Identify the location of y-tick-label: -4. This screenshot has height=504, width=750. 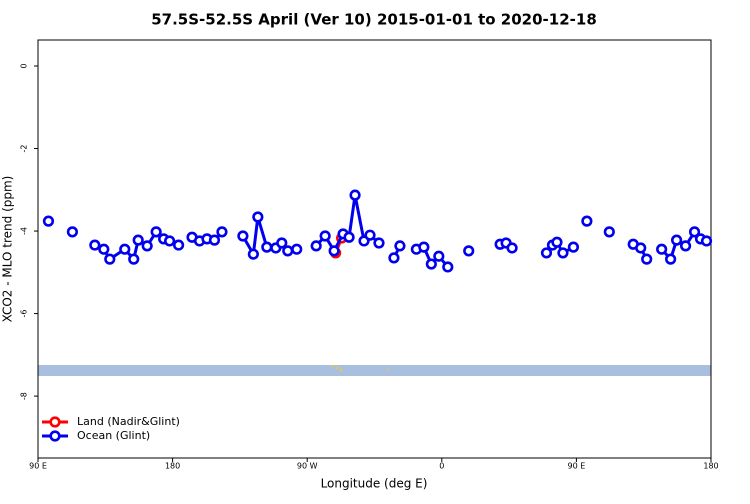
(24, 231).